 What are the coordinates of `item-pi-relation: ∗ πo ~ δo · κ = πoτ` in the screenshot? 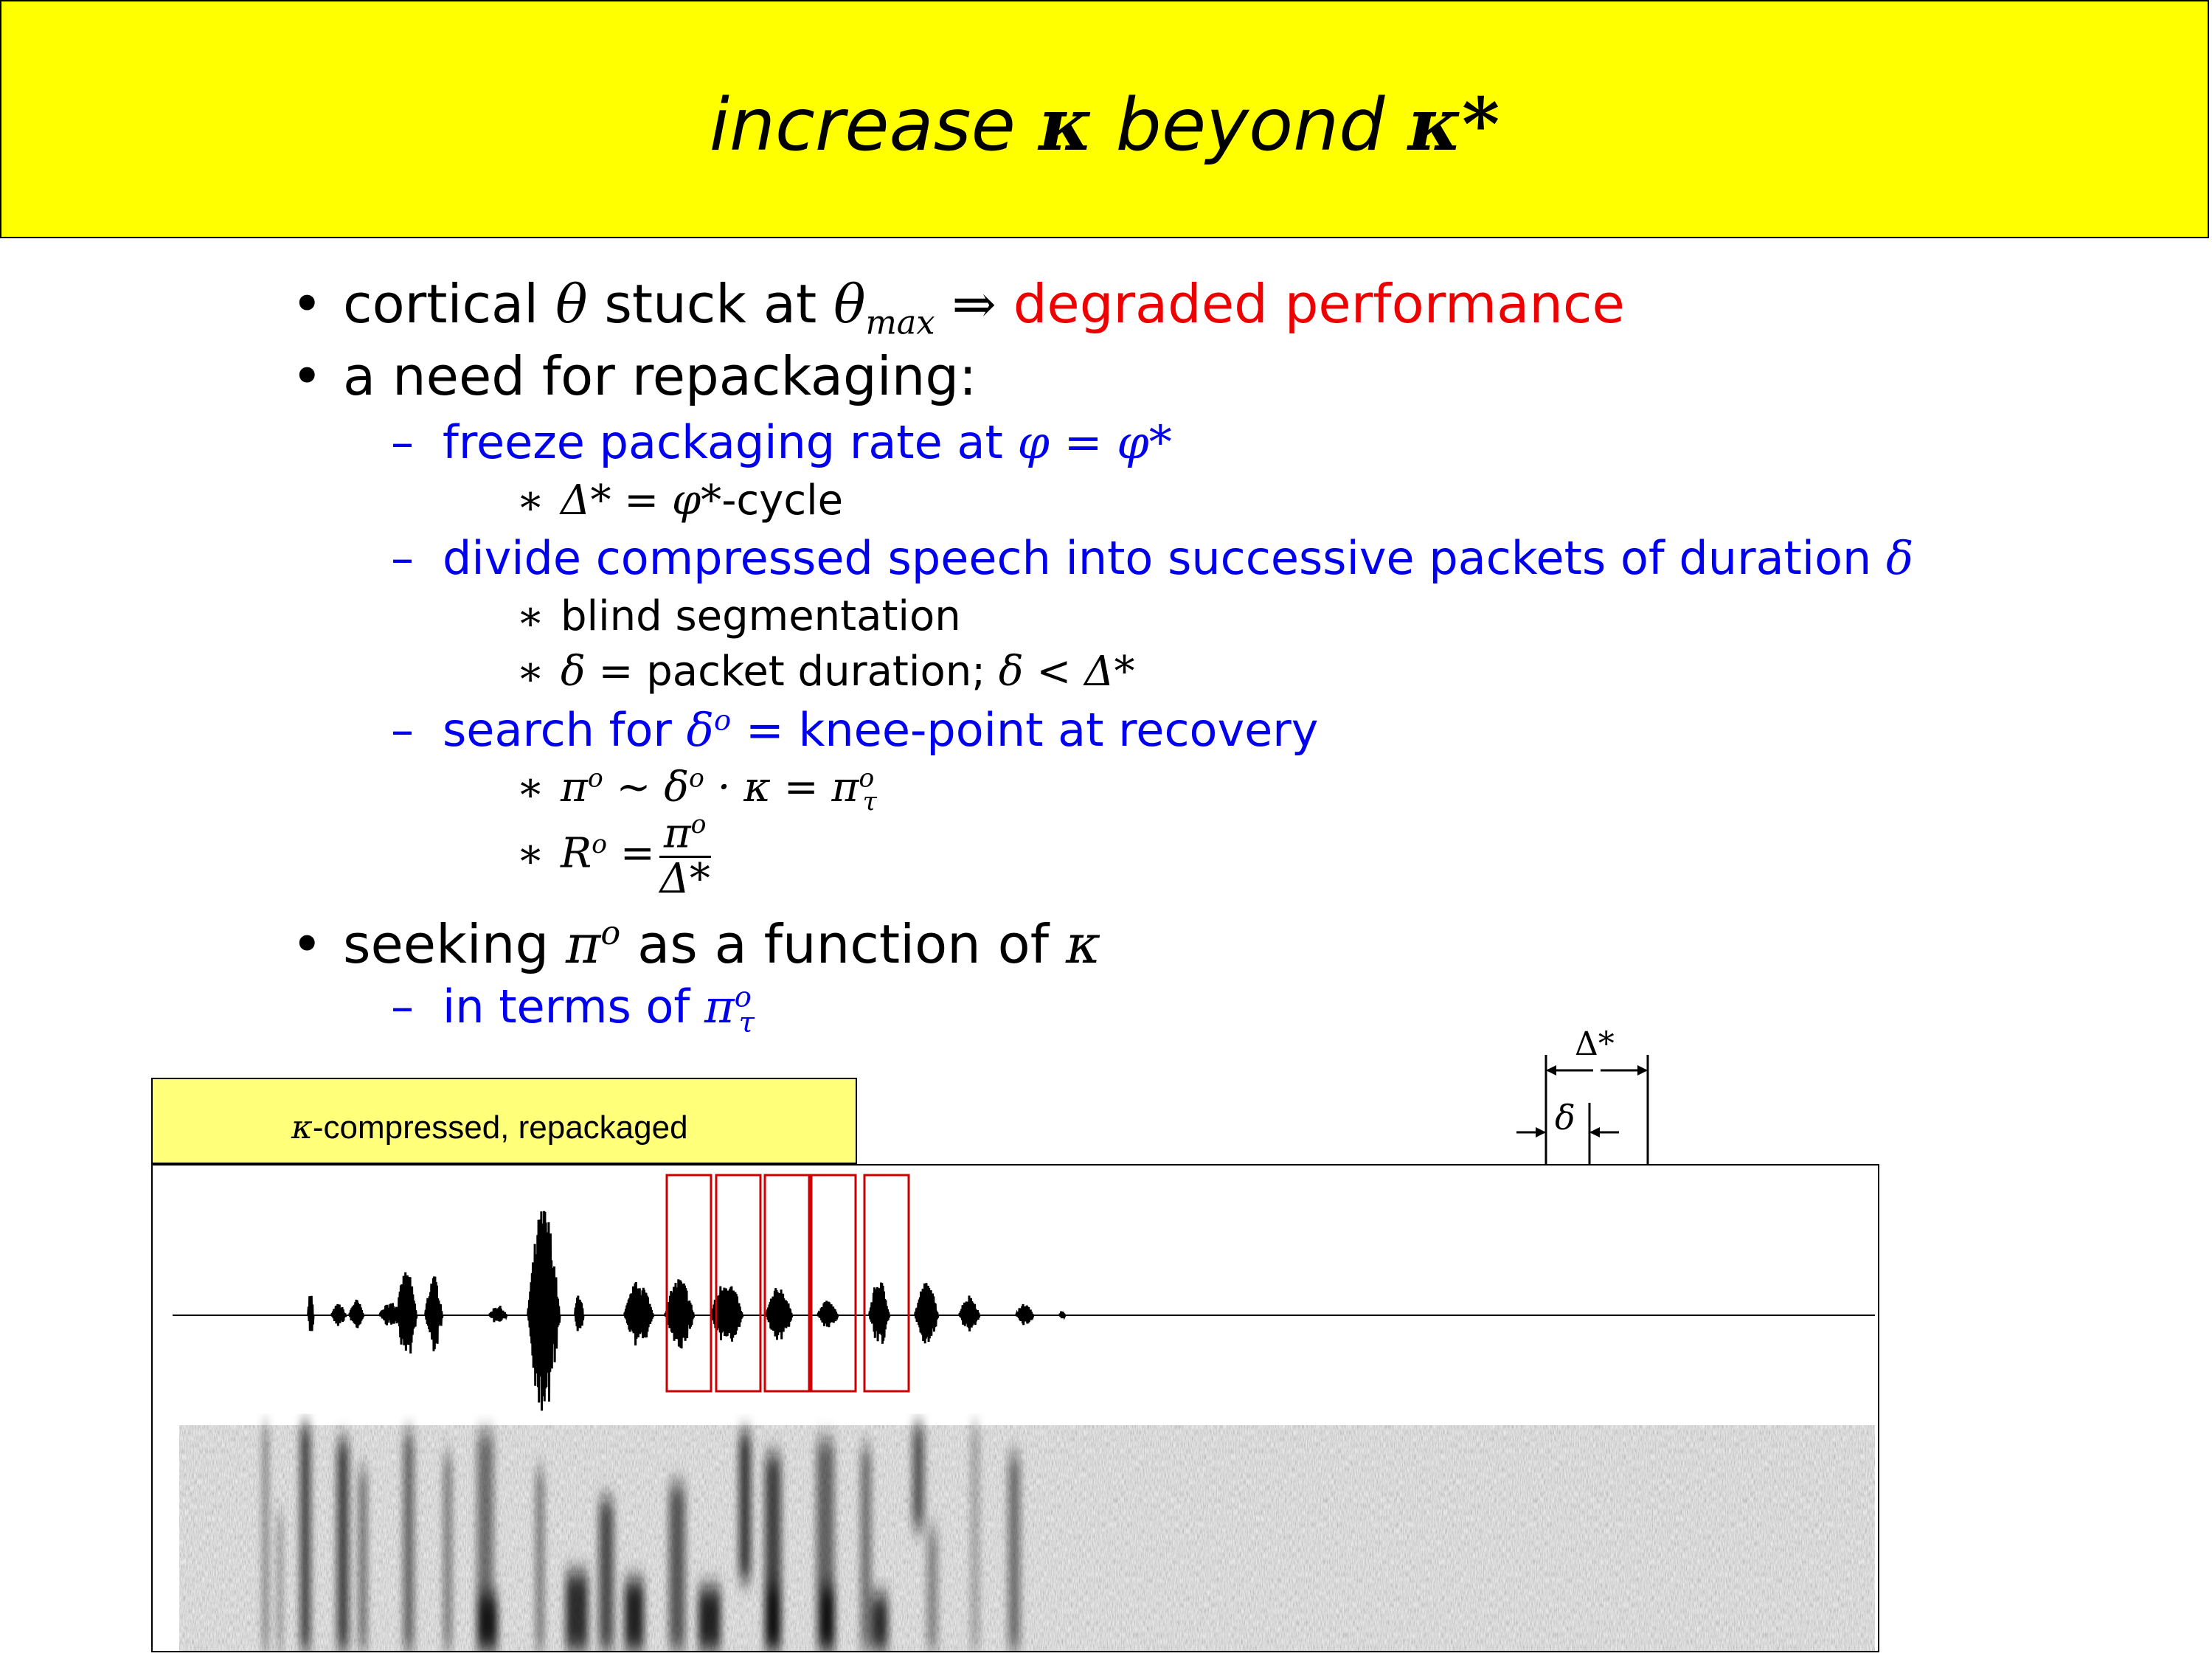 It's located at (696, 790).